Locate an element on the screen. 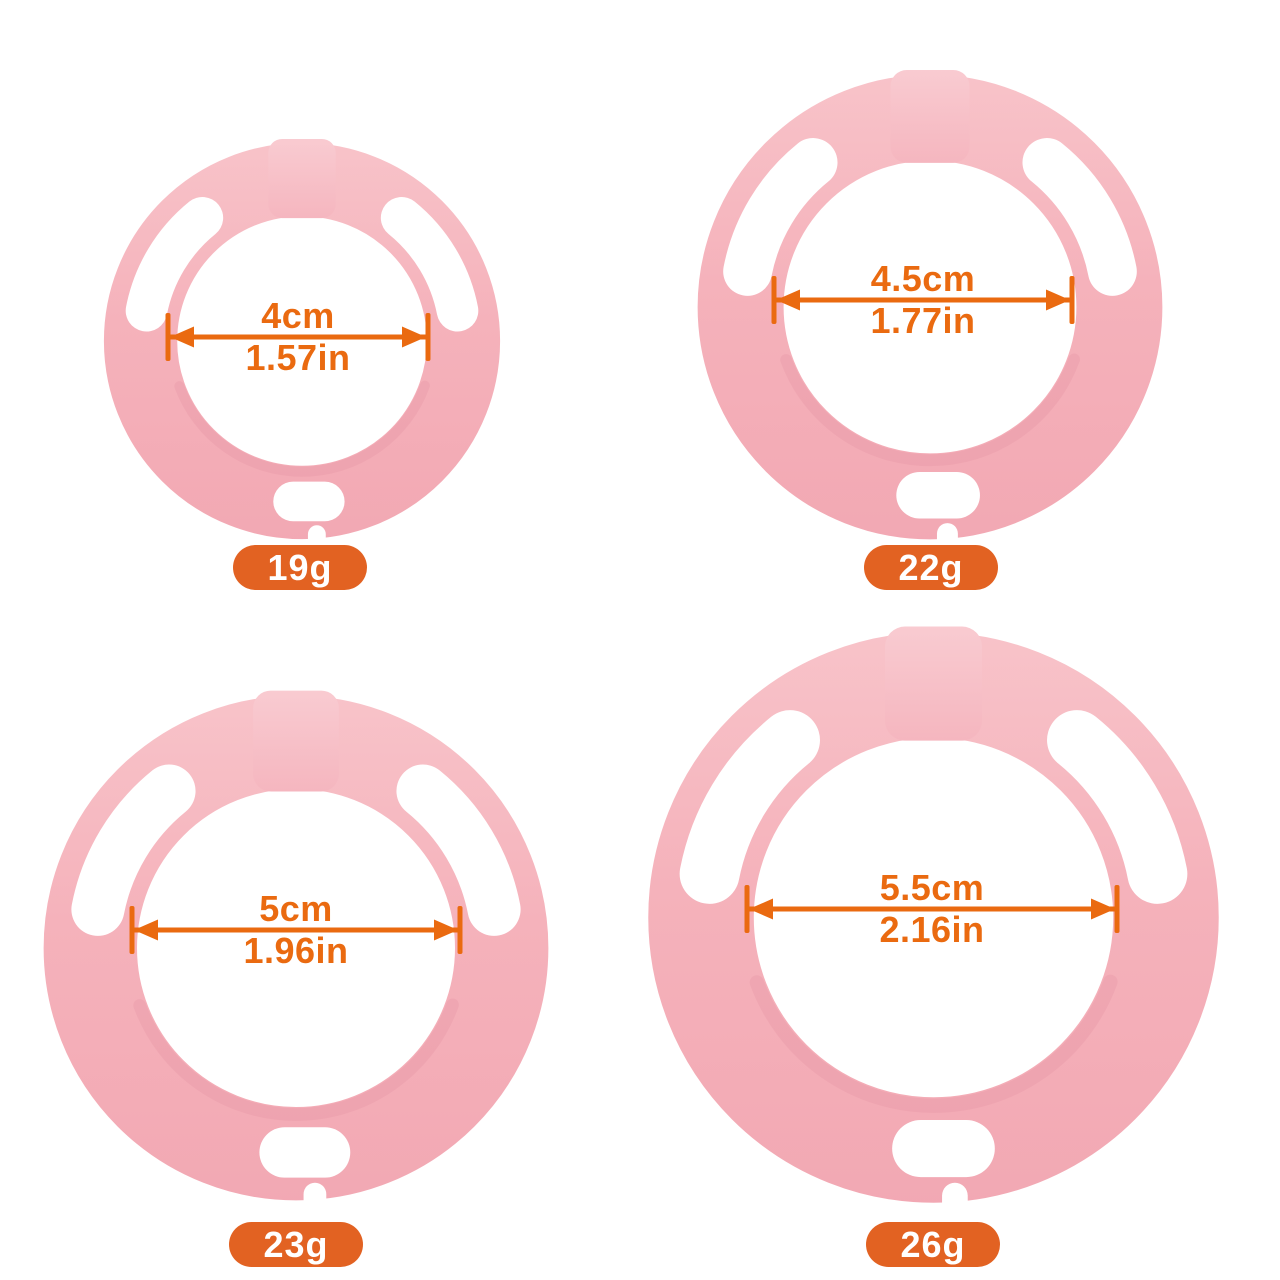 Image resolution: width=1280 pixels, height=1280 pixels. diameter-cm-label-size-4: 5.5cm is located at coordinates (932, 887).